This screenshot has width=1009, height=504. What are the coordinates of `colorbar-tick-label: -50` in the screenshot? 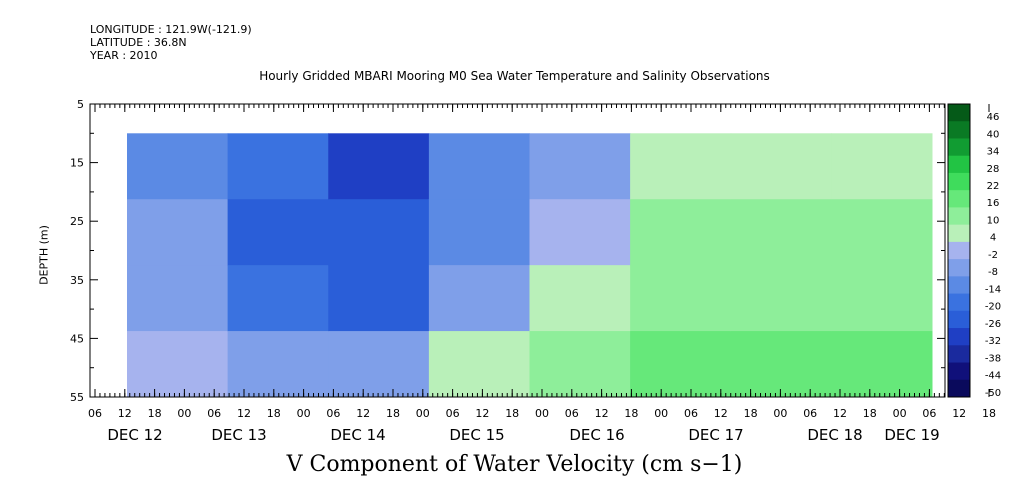 It's located at (993, 393).